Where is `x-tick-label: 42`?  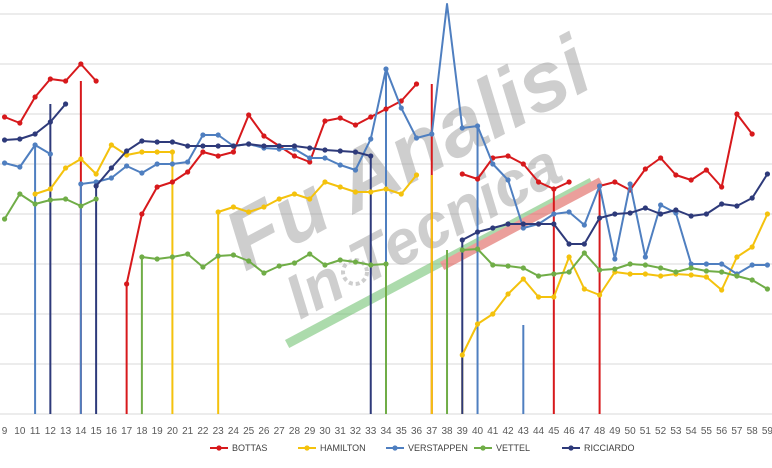
x-tick-label: 42 is located at coordinates (508, 431).